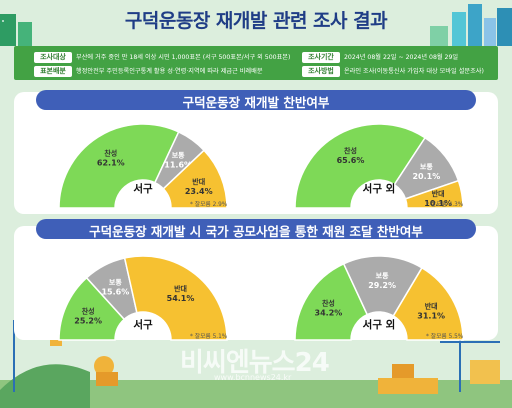  I want to click on survey-period-label: 조사기간, so click(321, 57).